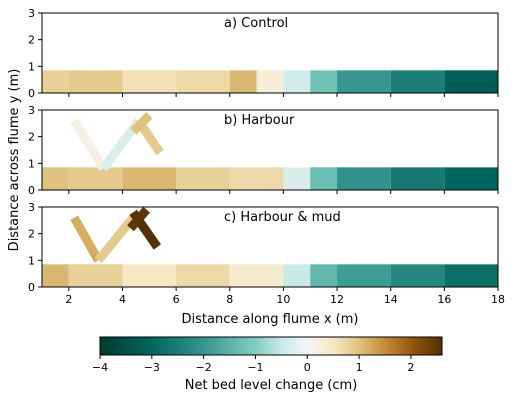  I want to click on x-tick-label: 8, so click(229, 299).